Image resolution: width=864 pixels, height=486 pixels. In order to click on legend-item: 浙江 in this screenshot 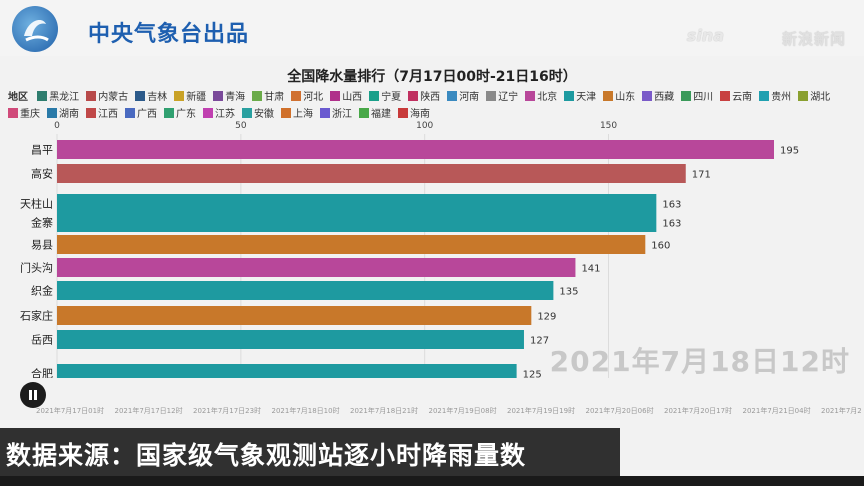, I will do `click(336, 114)`.